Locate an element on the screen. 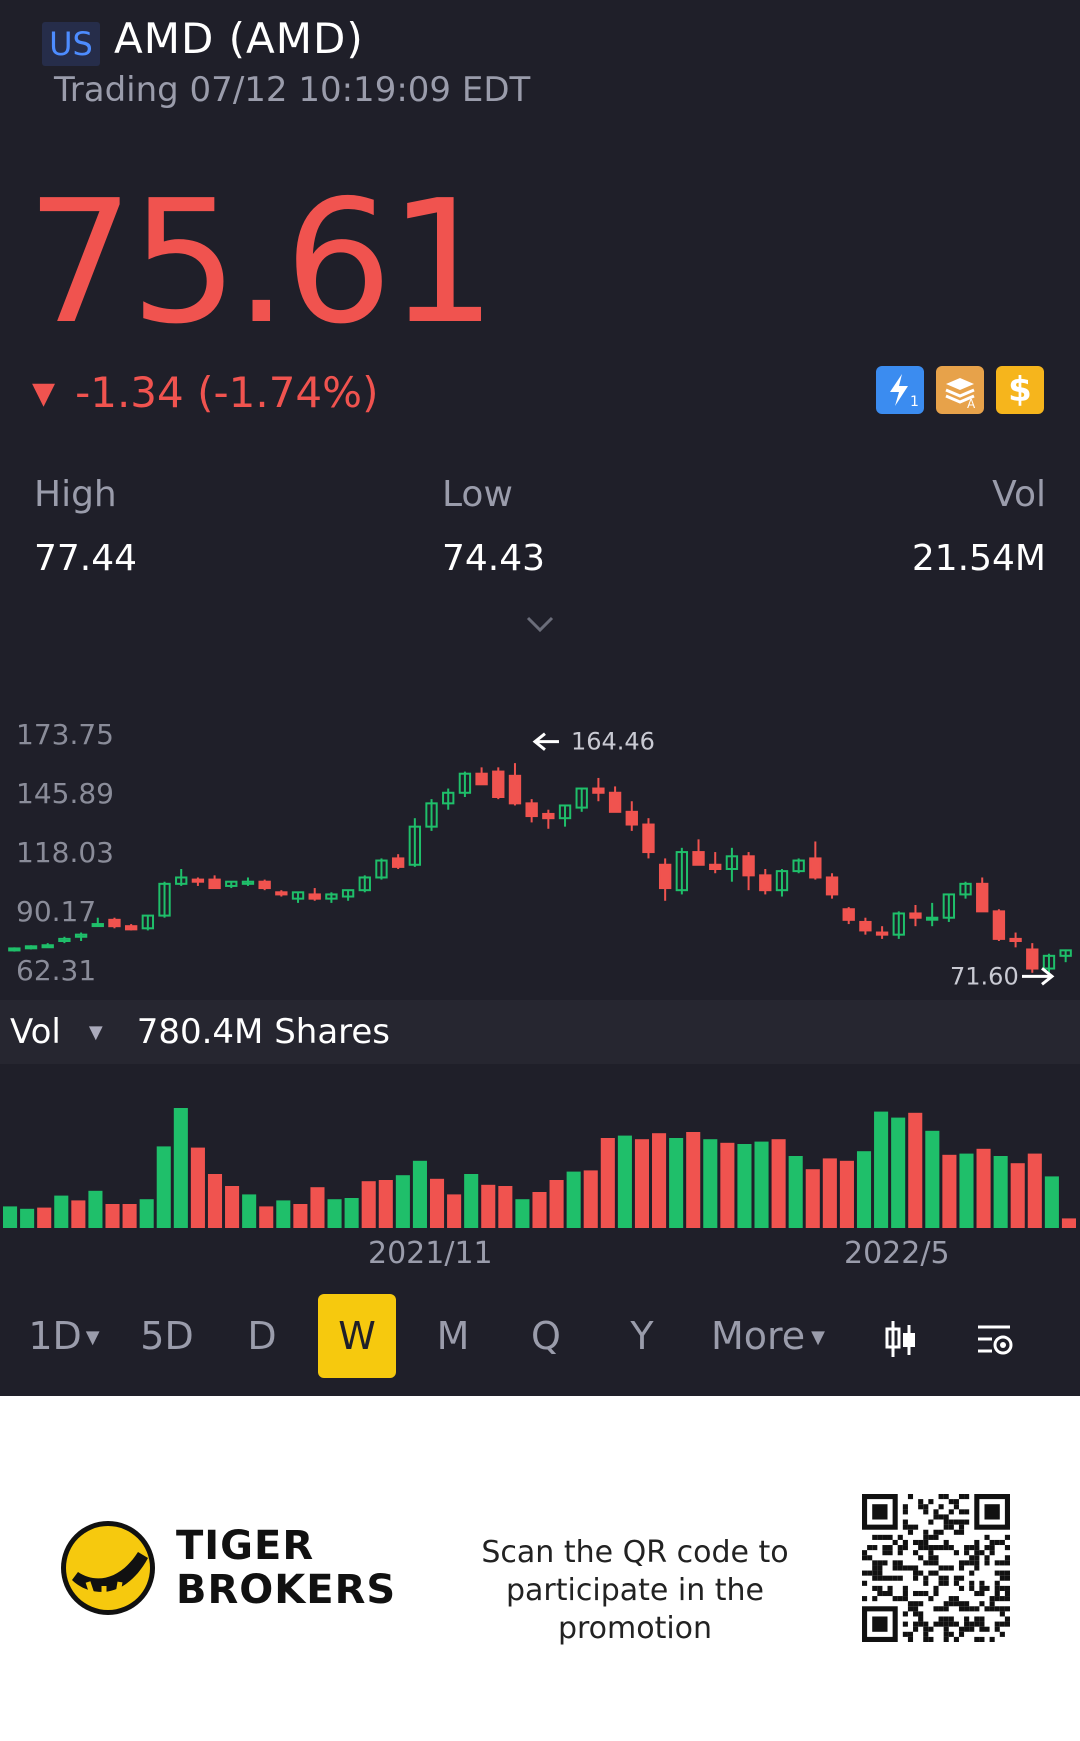 The height and width of the screenshot is (1741, 1080). trading-status: Trading 07/12 10:19:09 EDT is located at coordinates (292, 90).